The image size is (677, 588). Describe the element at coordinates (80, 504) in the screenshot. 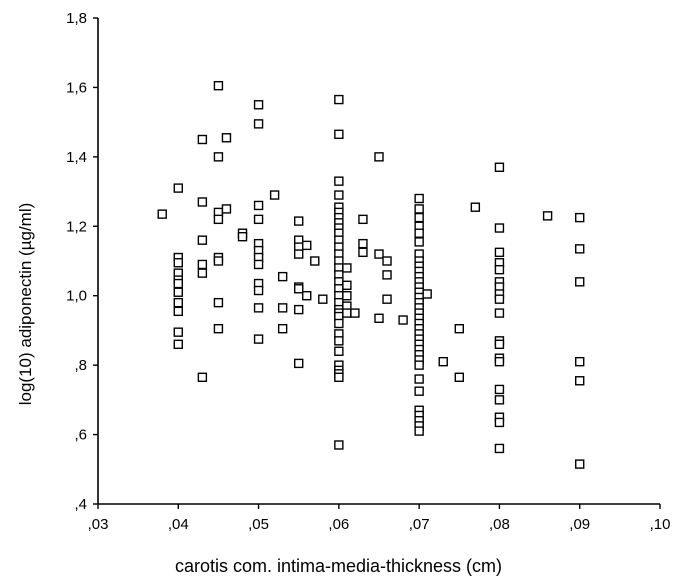

I see `y-tick-label: ,4` at that location.